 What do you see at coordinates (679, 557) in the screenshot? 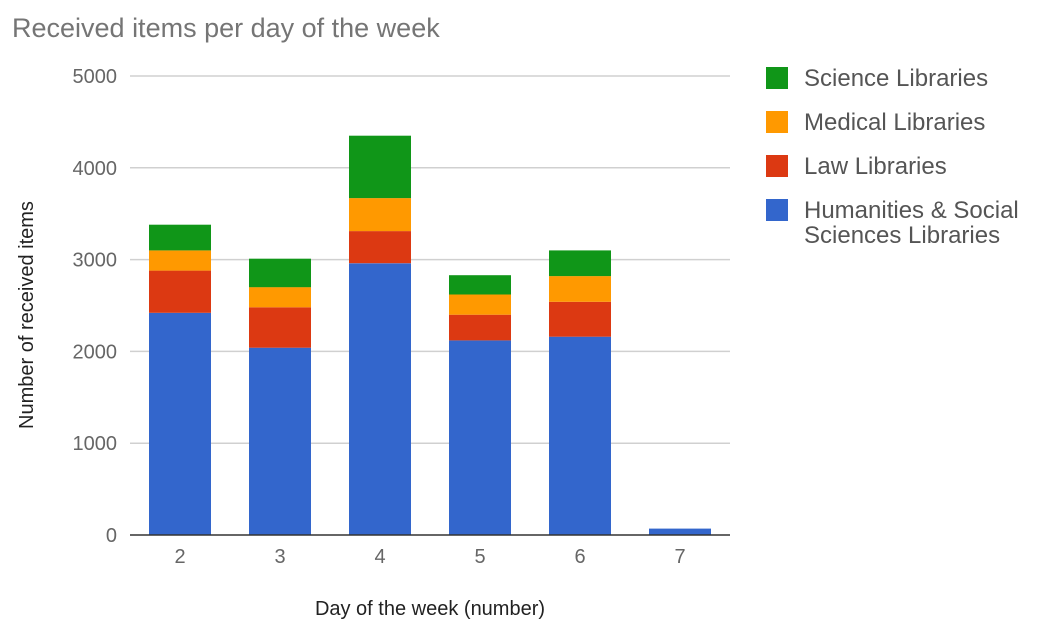
I see `x-tick-label: 7` at bounding box center [679, 557].